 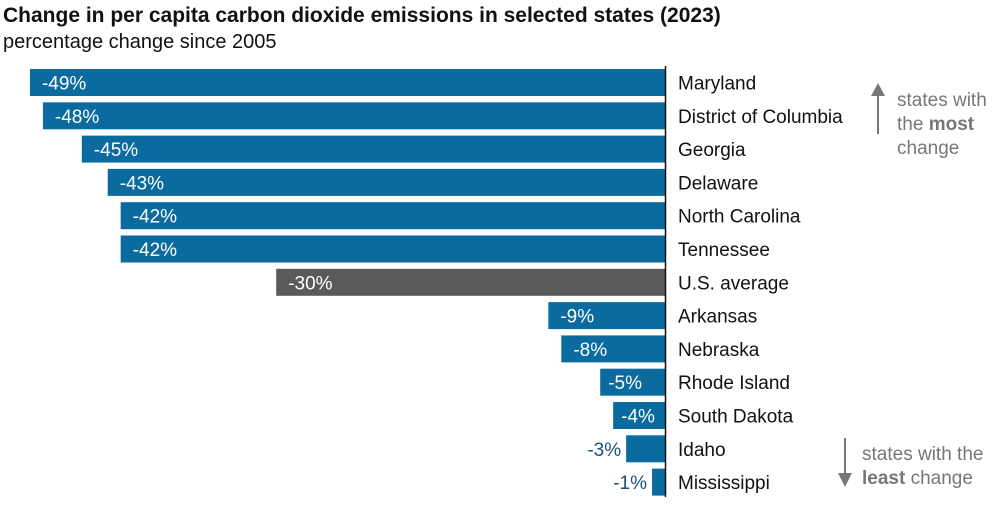 I want to click on data-label: -43%, so click(x=142, y=183).